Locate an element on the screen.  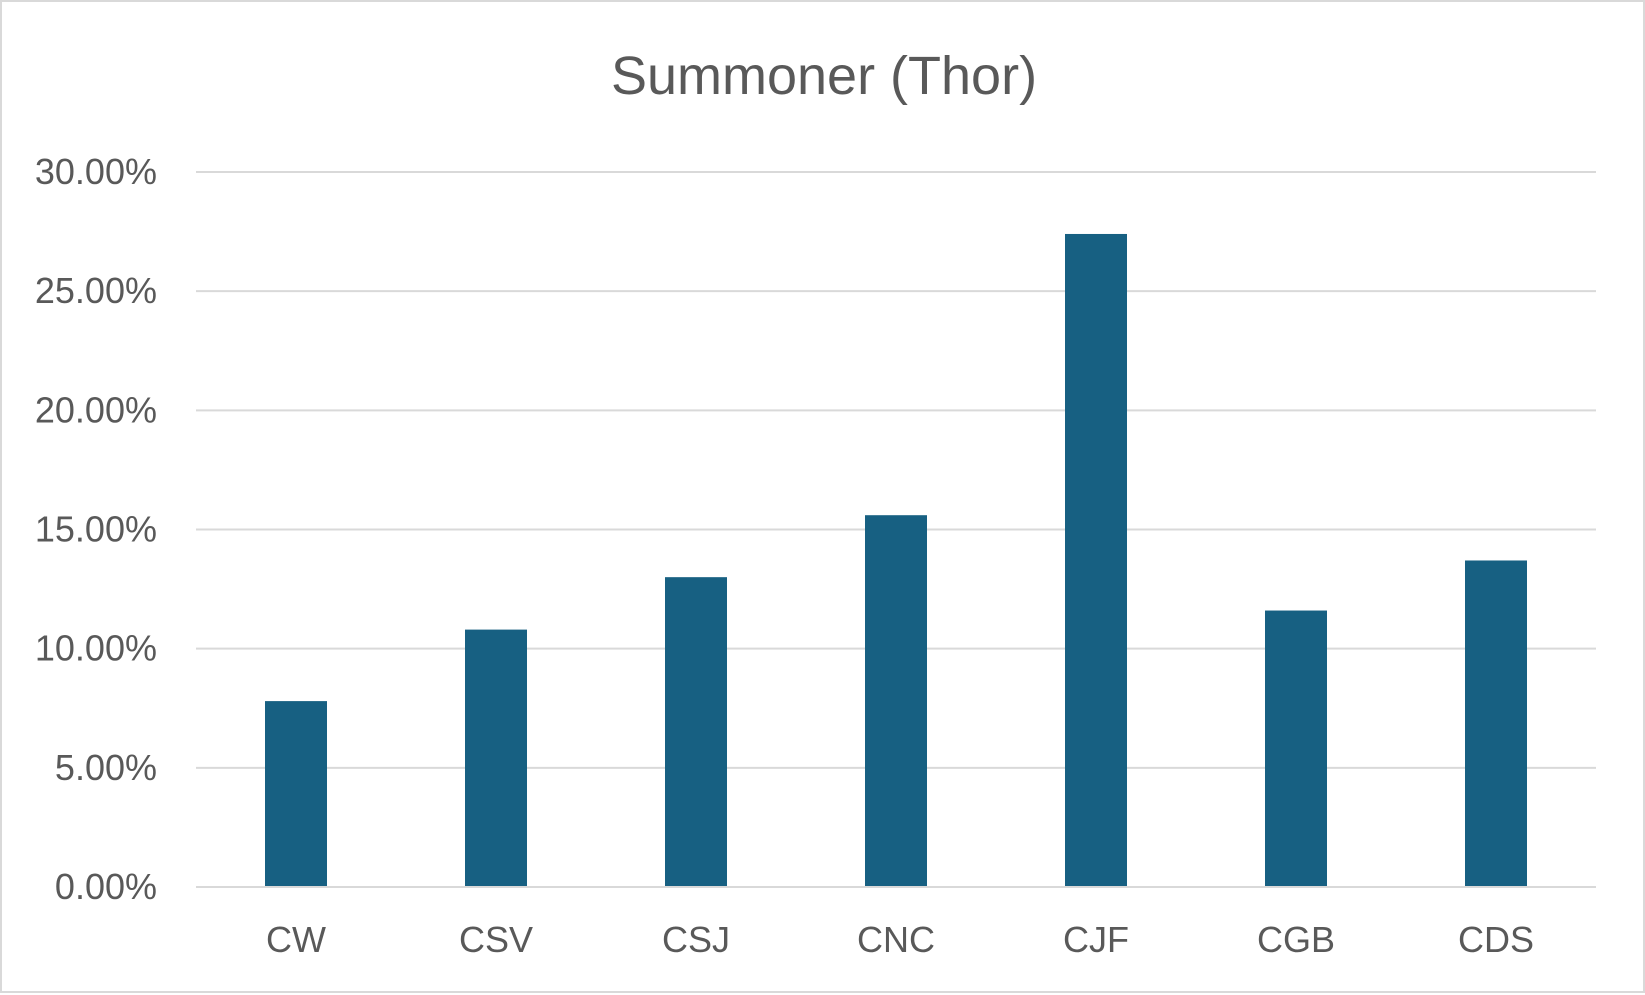
x-tick-label: CSV is located at coordinates (496, 939).